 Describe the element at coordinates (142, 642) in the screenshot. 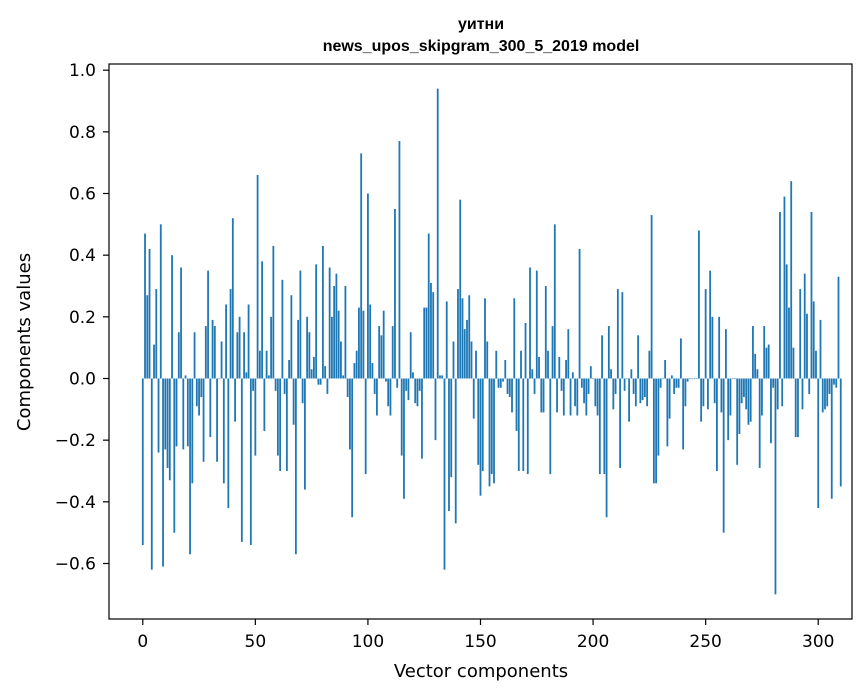

I see `x-tick-label: 0` at that location.